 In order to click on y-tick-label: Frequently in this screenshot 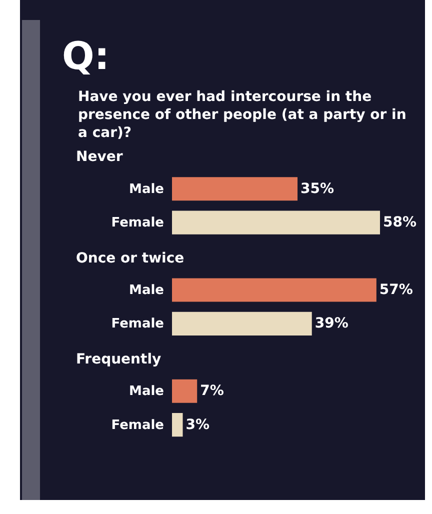, I will do `click(119, 359)`.